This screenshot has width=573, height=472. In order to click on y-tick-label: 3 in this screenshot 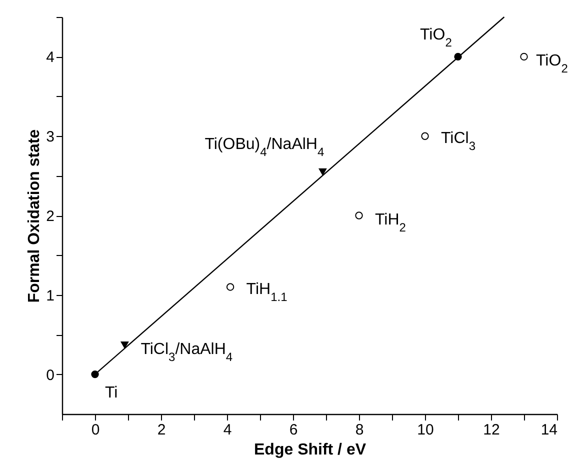, I will do `click(50, 137)`.